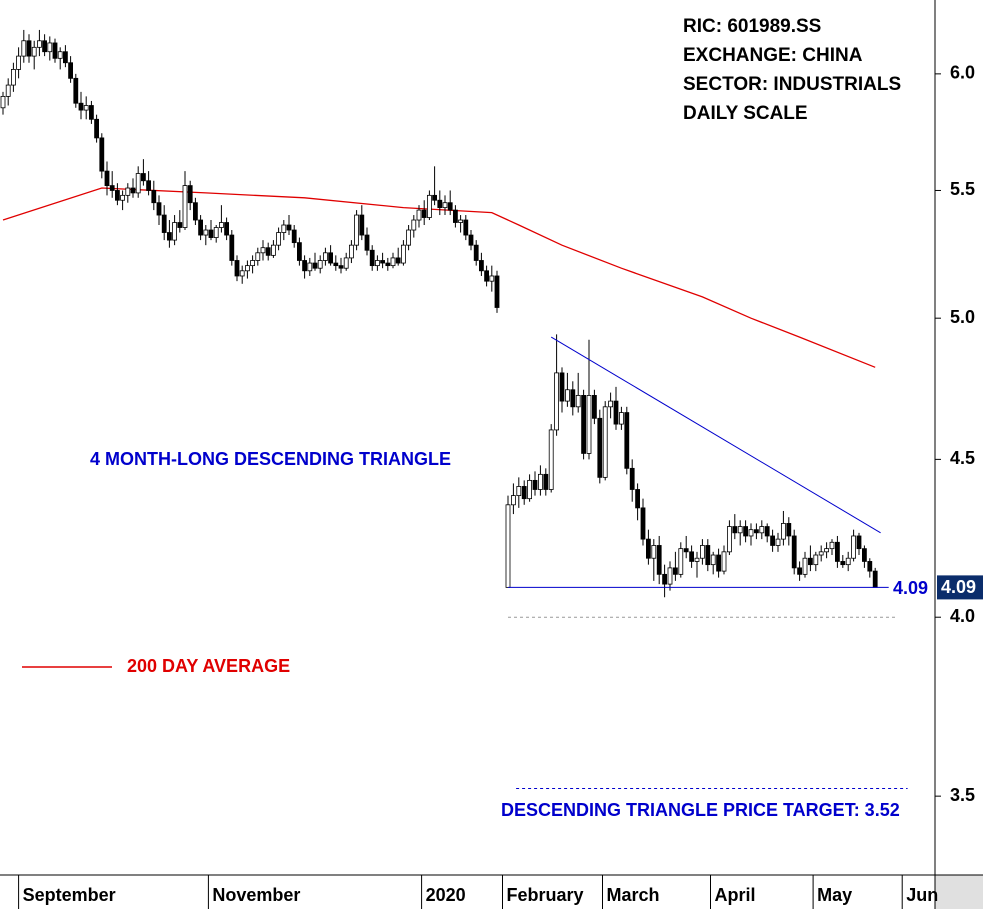 The image size is (983, 909). I want to click on y-tick-label: 5.0, so click(962, 317).